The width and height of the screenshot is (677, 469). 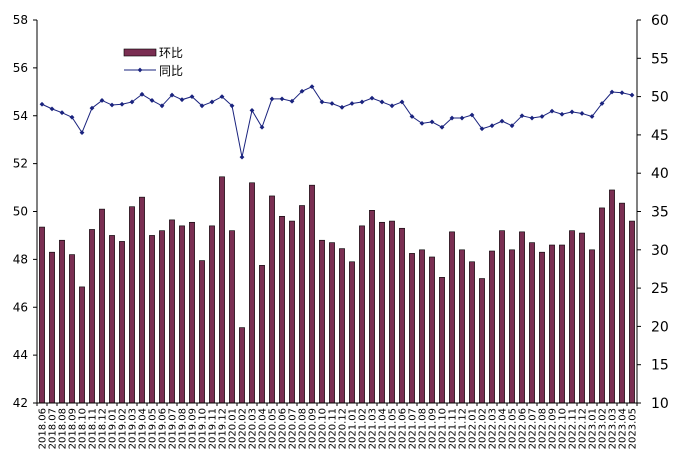 I want to click on line-point-2020.11, so click(x=332, y=103).